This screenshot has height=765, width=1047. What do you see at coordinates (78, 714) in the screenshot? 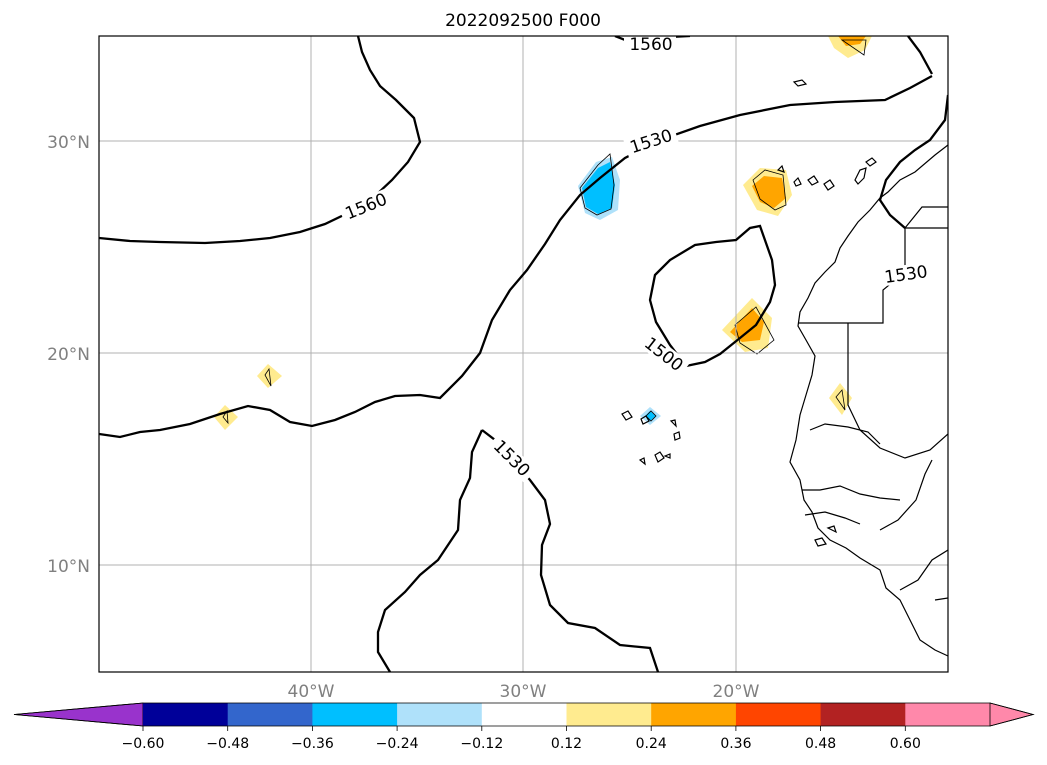
I see `colorbar-extend-low` at bounding box center [78, 714].